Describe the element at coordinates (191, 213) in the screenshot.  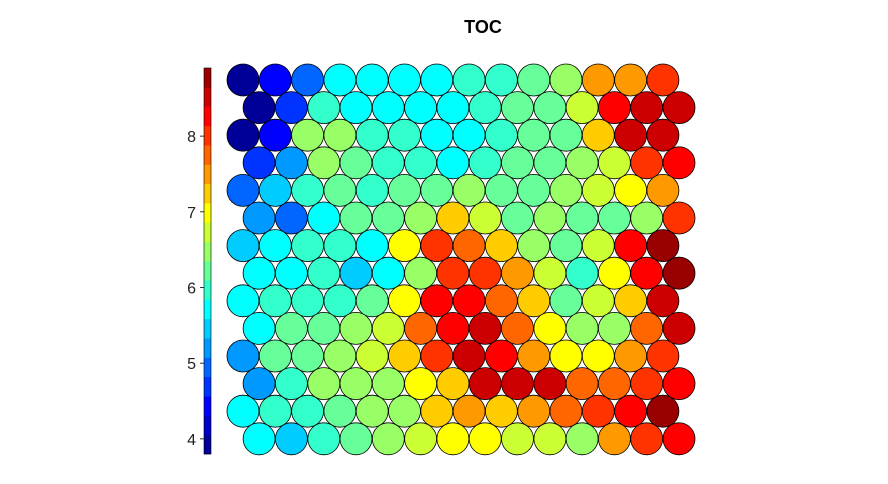
I see `colorbar-tick-label: 7` at that location.